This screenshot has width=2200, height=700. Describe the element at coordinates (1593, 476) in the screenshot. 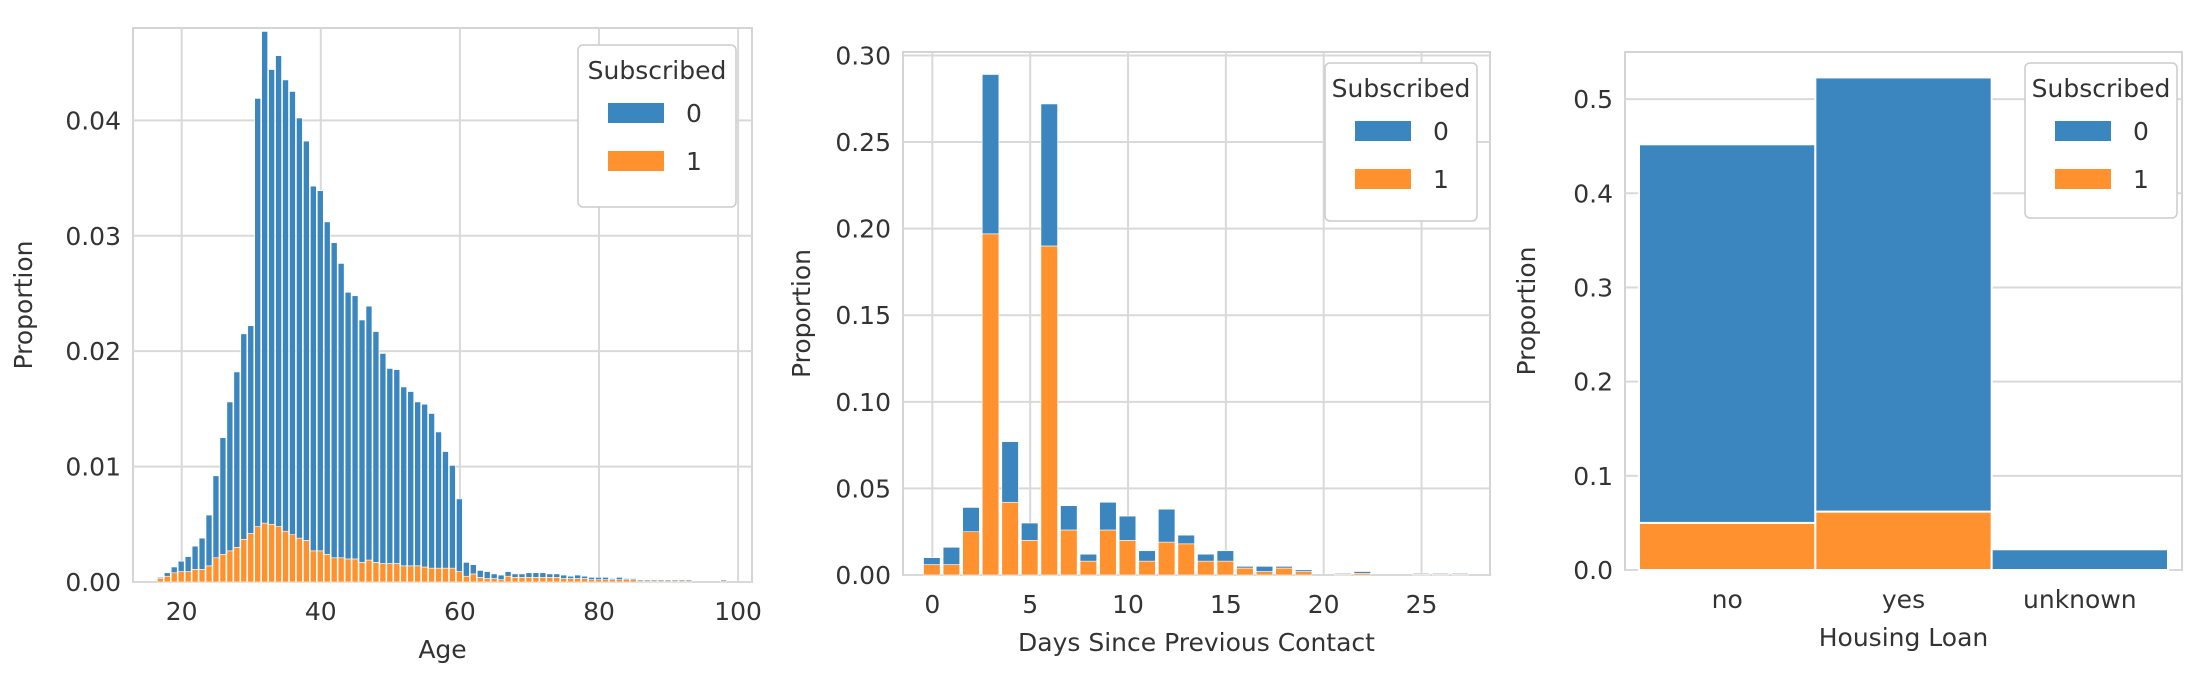

I see `y-tick-label: 0.1` at that location.